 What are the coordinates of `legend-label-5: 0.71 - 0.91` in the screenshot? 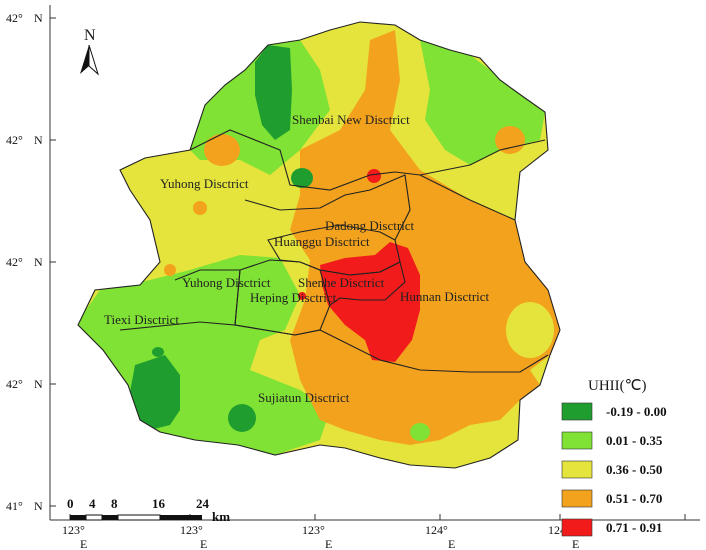 It's located at (634, 527).